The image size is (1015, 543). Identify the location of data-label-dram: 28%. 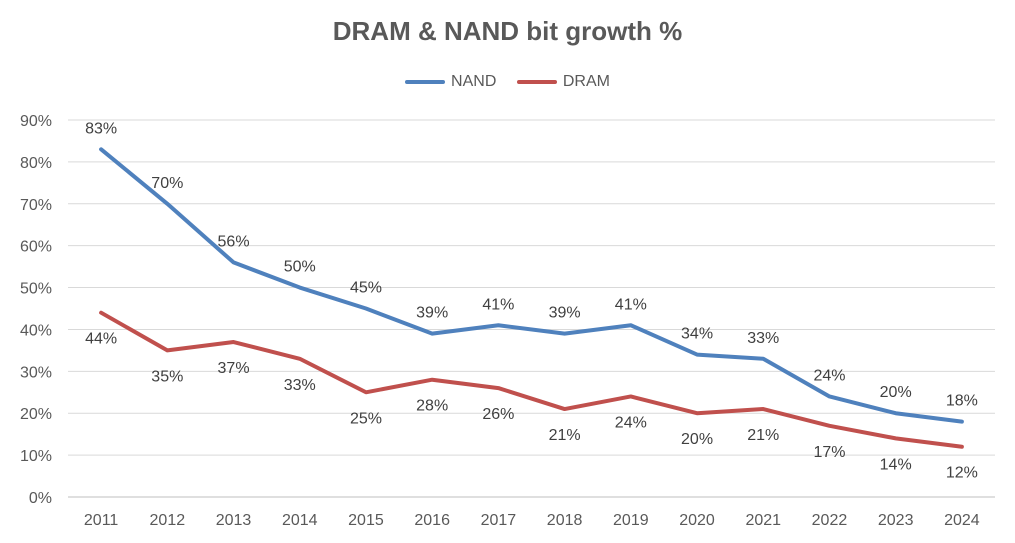
(432, 406).